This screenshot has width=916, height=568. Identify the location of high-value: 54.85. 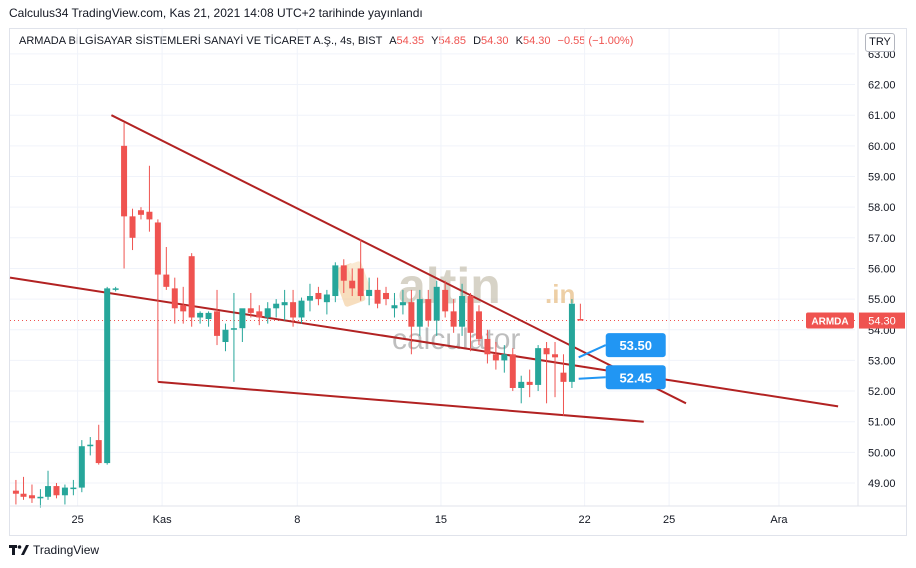
(452, 41).